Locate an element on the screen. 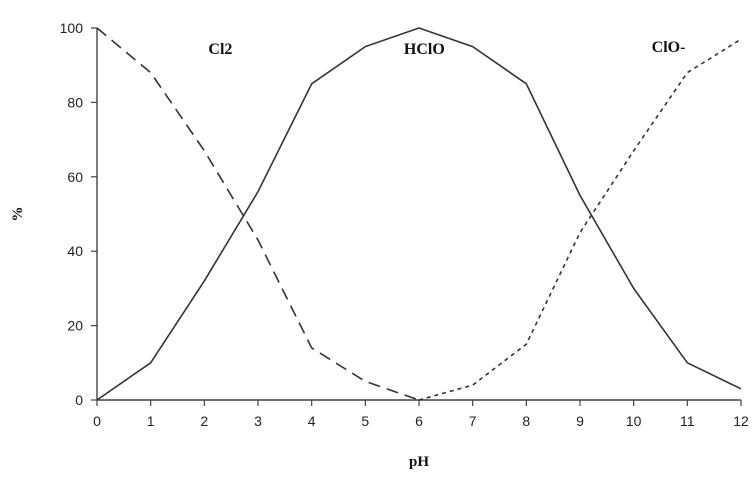  x-tick-label: 9 is located at coordinates (580, 421).